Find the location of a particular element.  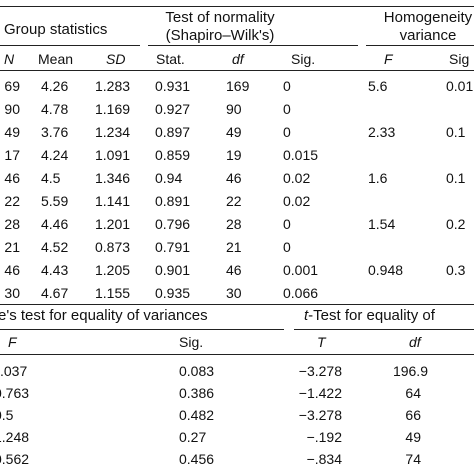

bottom-header-rule is located at coordinates (237, 354).